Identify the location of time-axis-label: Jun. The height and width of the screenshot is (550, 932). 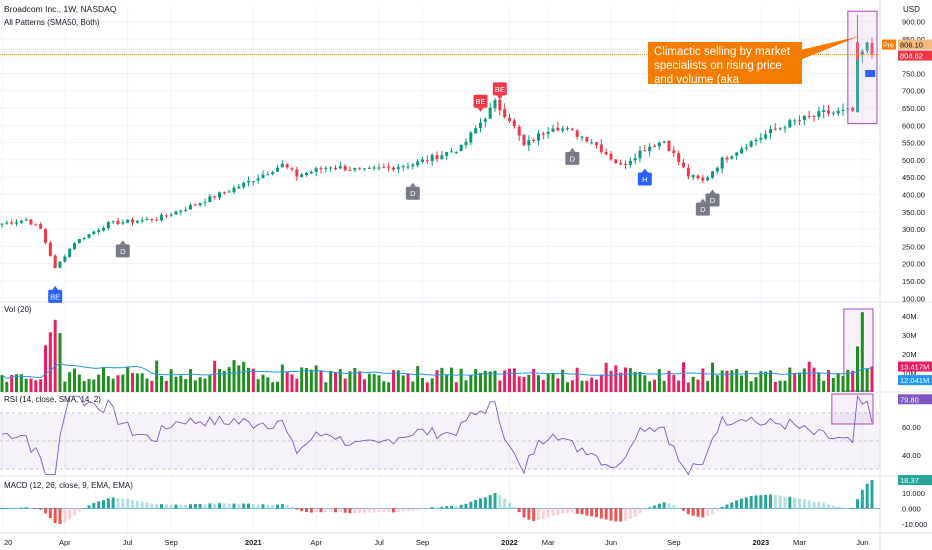
(611, 542).